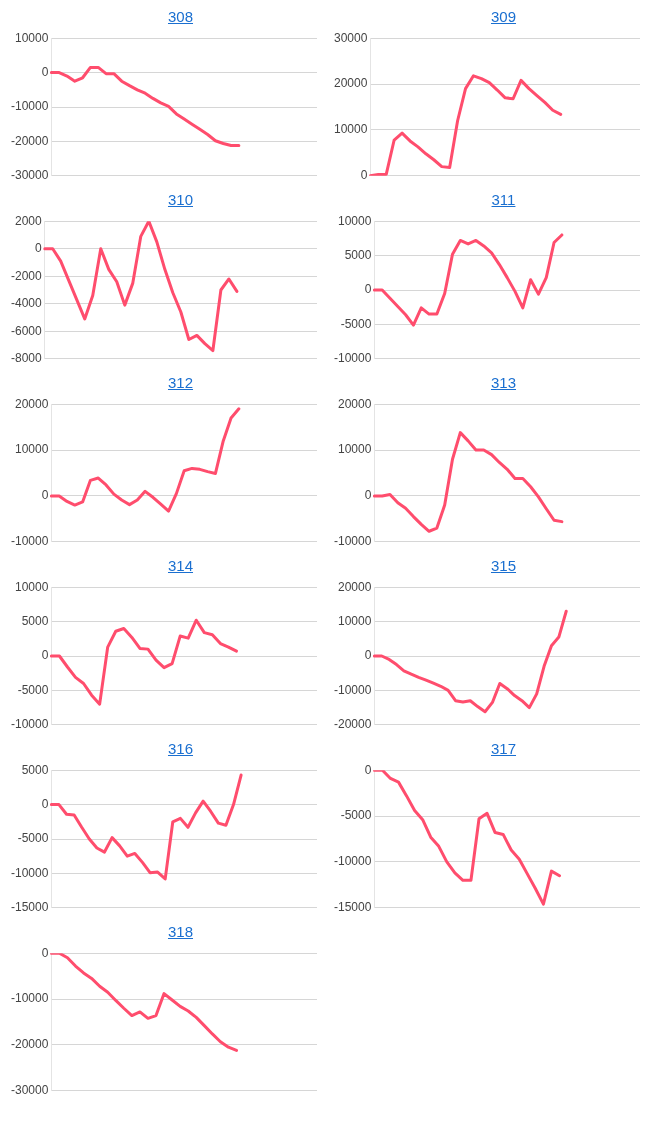  Describe the element at coordinates (180, 383) in the screenshot. I see `chart-title: 312` at that location.